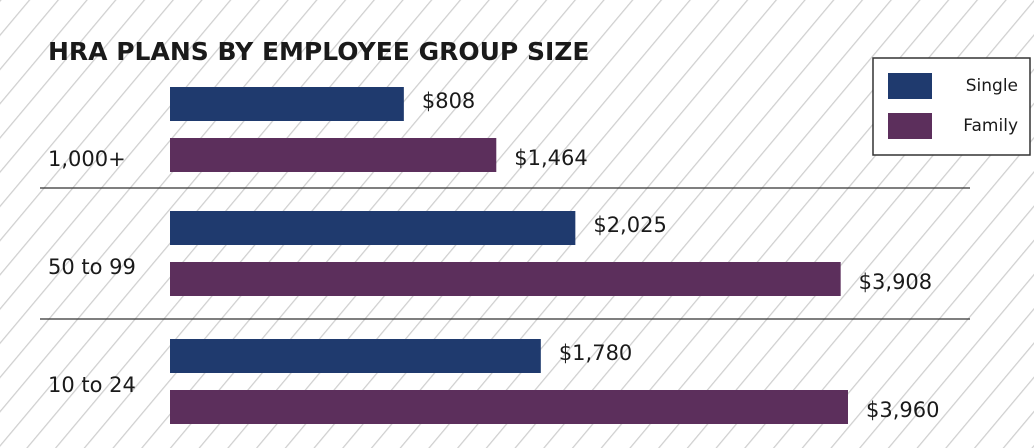 This screenshot has width=1034, height=448. What do you see at coordinates (951, 106) in the screenshot?
I see `legend` at bounding box center [951, 106].